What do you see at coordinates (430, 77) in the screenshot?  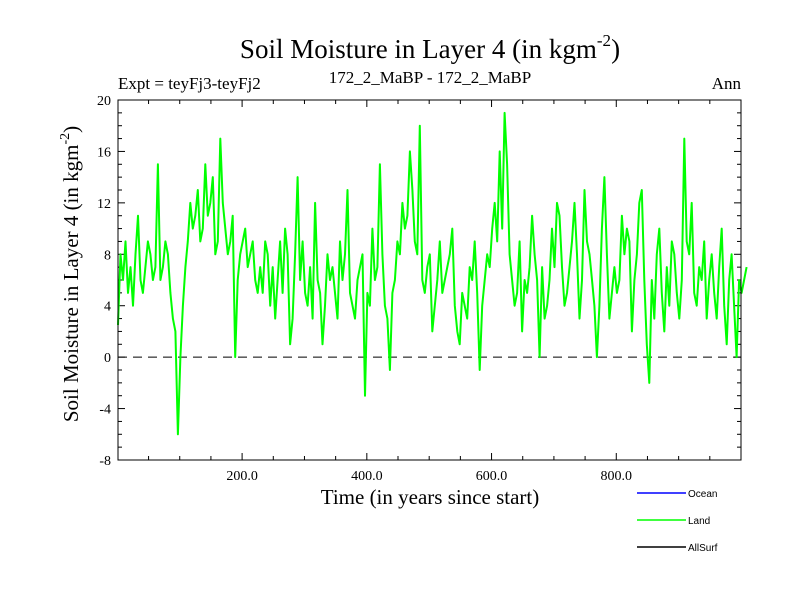 I see `period-label: 172_2_MaBP - 172_2_MaBP` at bounding box center [430, 77].